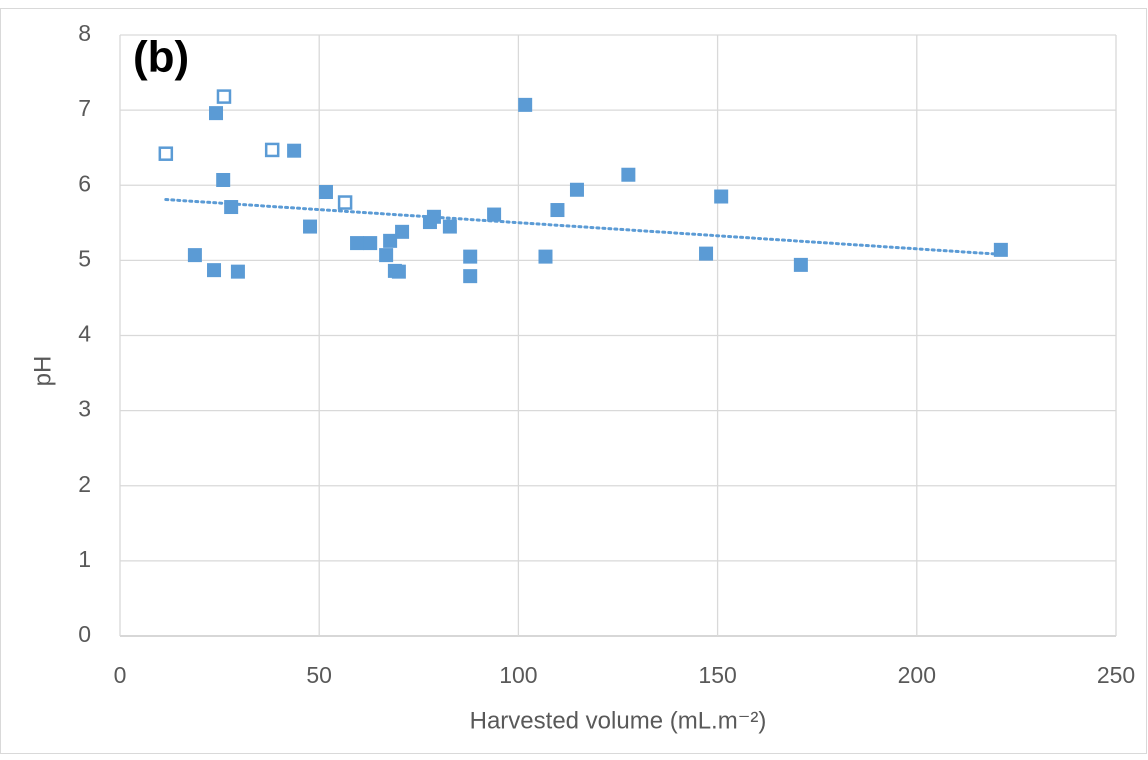 This screenshot has width=1148, height=760. Describe the element at coordinates (120, 675) in the screenshot. I see `x-tick-label: 0` at that location.